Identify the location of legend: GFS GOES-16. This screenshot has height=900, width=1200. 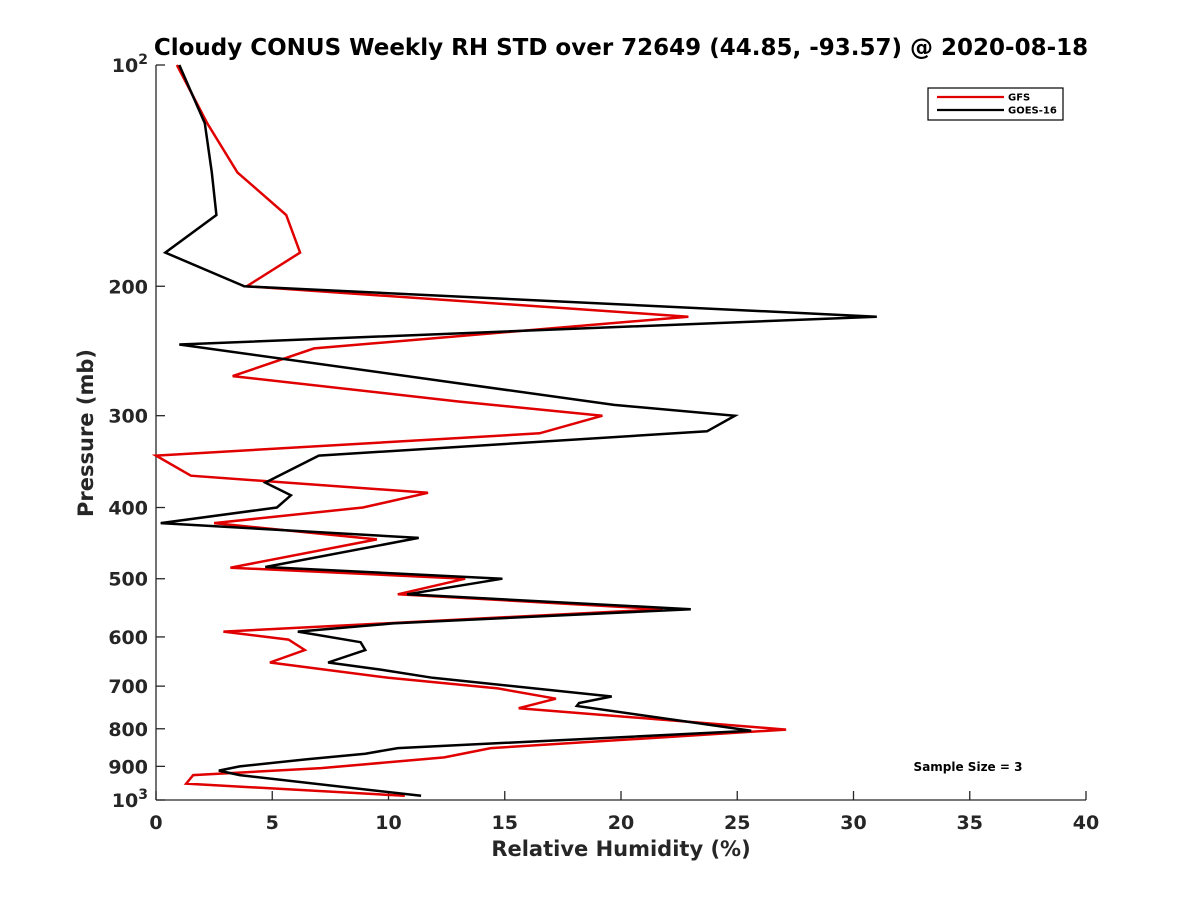
(995, 104).